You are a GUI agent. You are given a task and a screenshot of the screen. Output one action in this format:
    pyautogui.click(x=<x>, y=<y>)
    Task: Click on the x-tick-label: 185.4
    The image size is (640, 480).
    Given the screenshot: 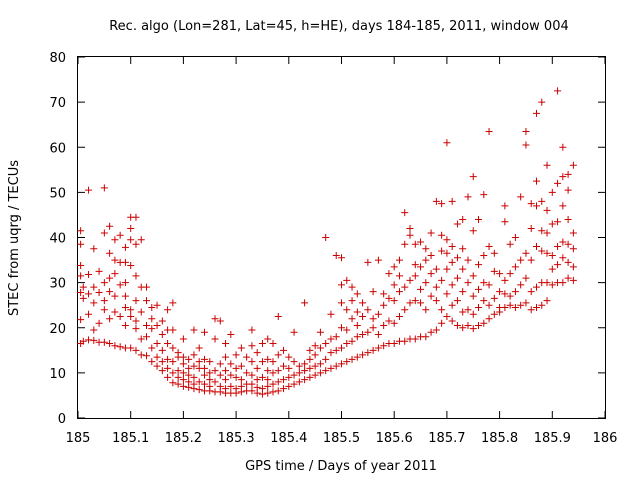 What is the action you would take?
    pyautogui.click(x=288, y=438)
    